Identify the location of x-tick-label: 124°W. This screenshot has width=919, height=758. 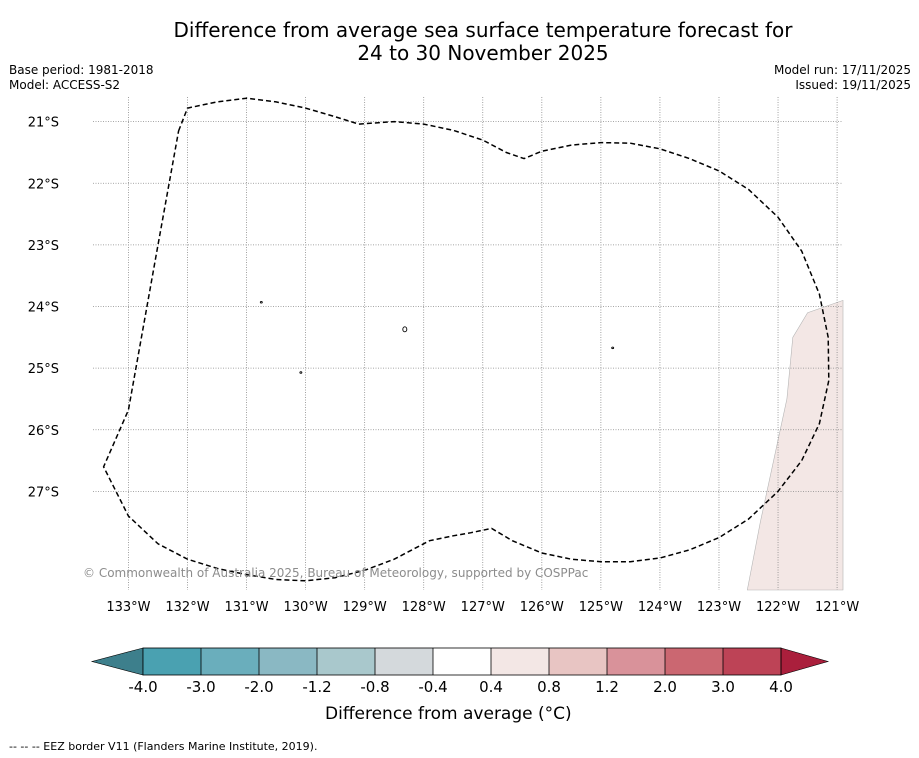
(660, 607).